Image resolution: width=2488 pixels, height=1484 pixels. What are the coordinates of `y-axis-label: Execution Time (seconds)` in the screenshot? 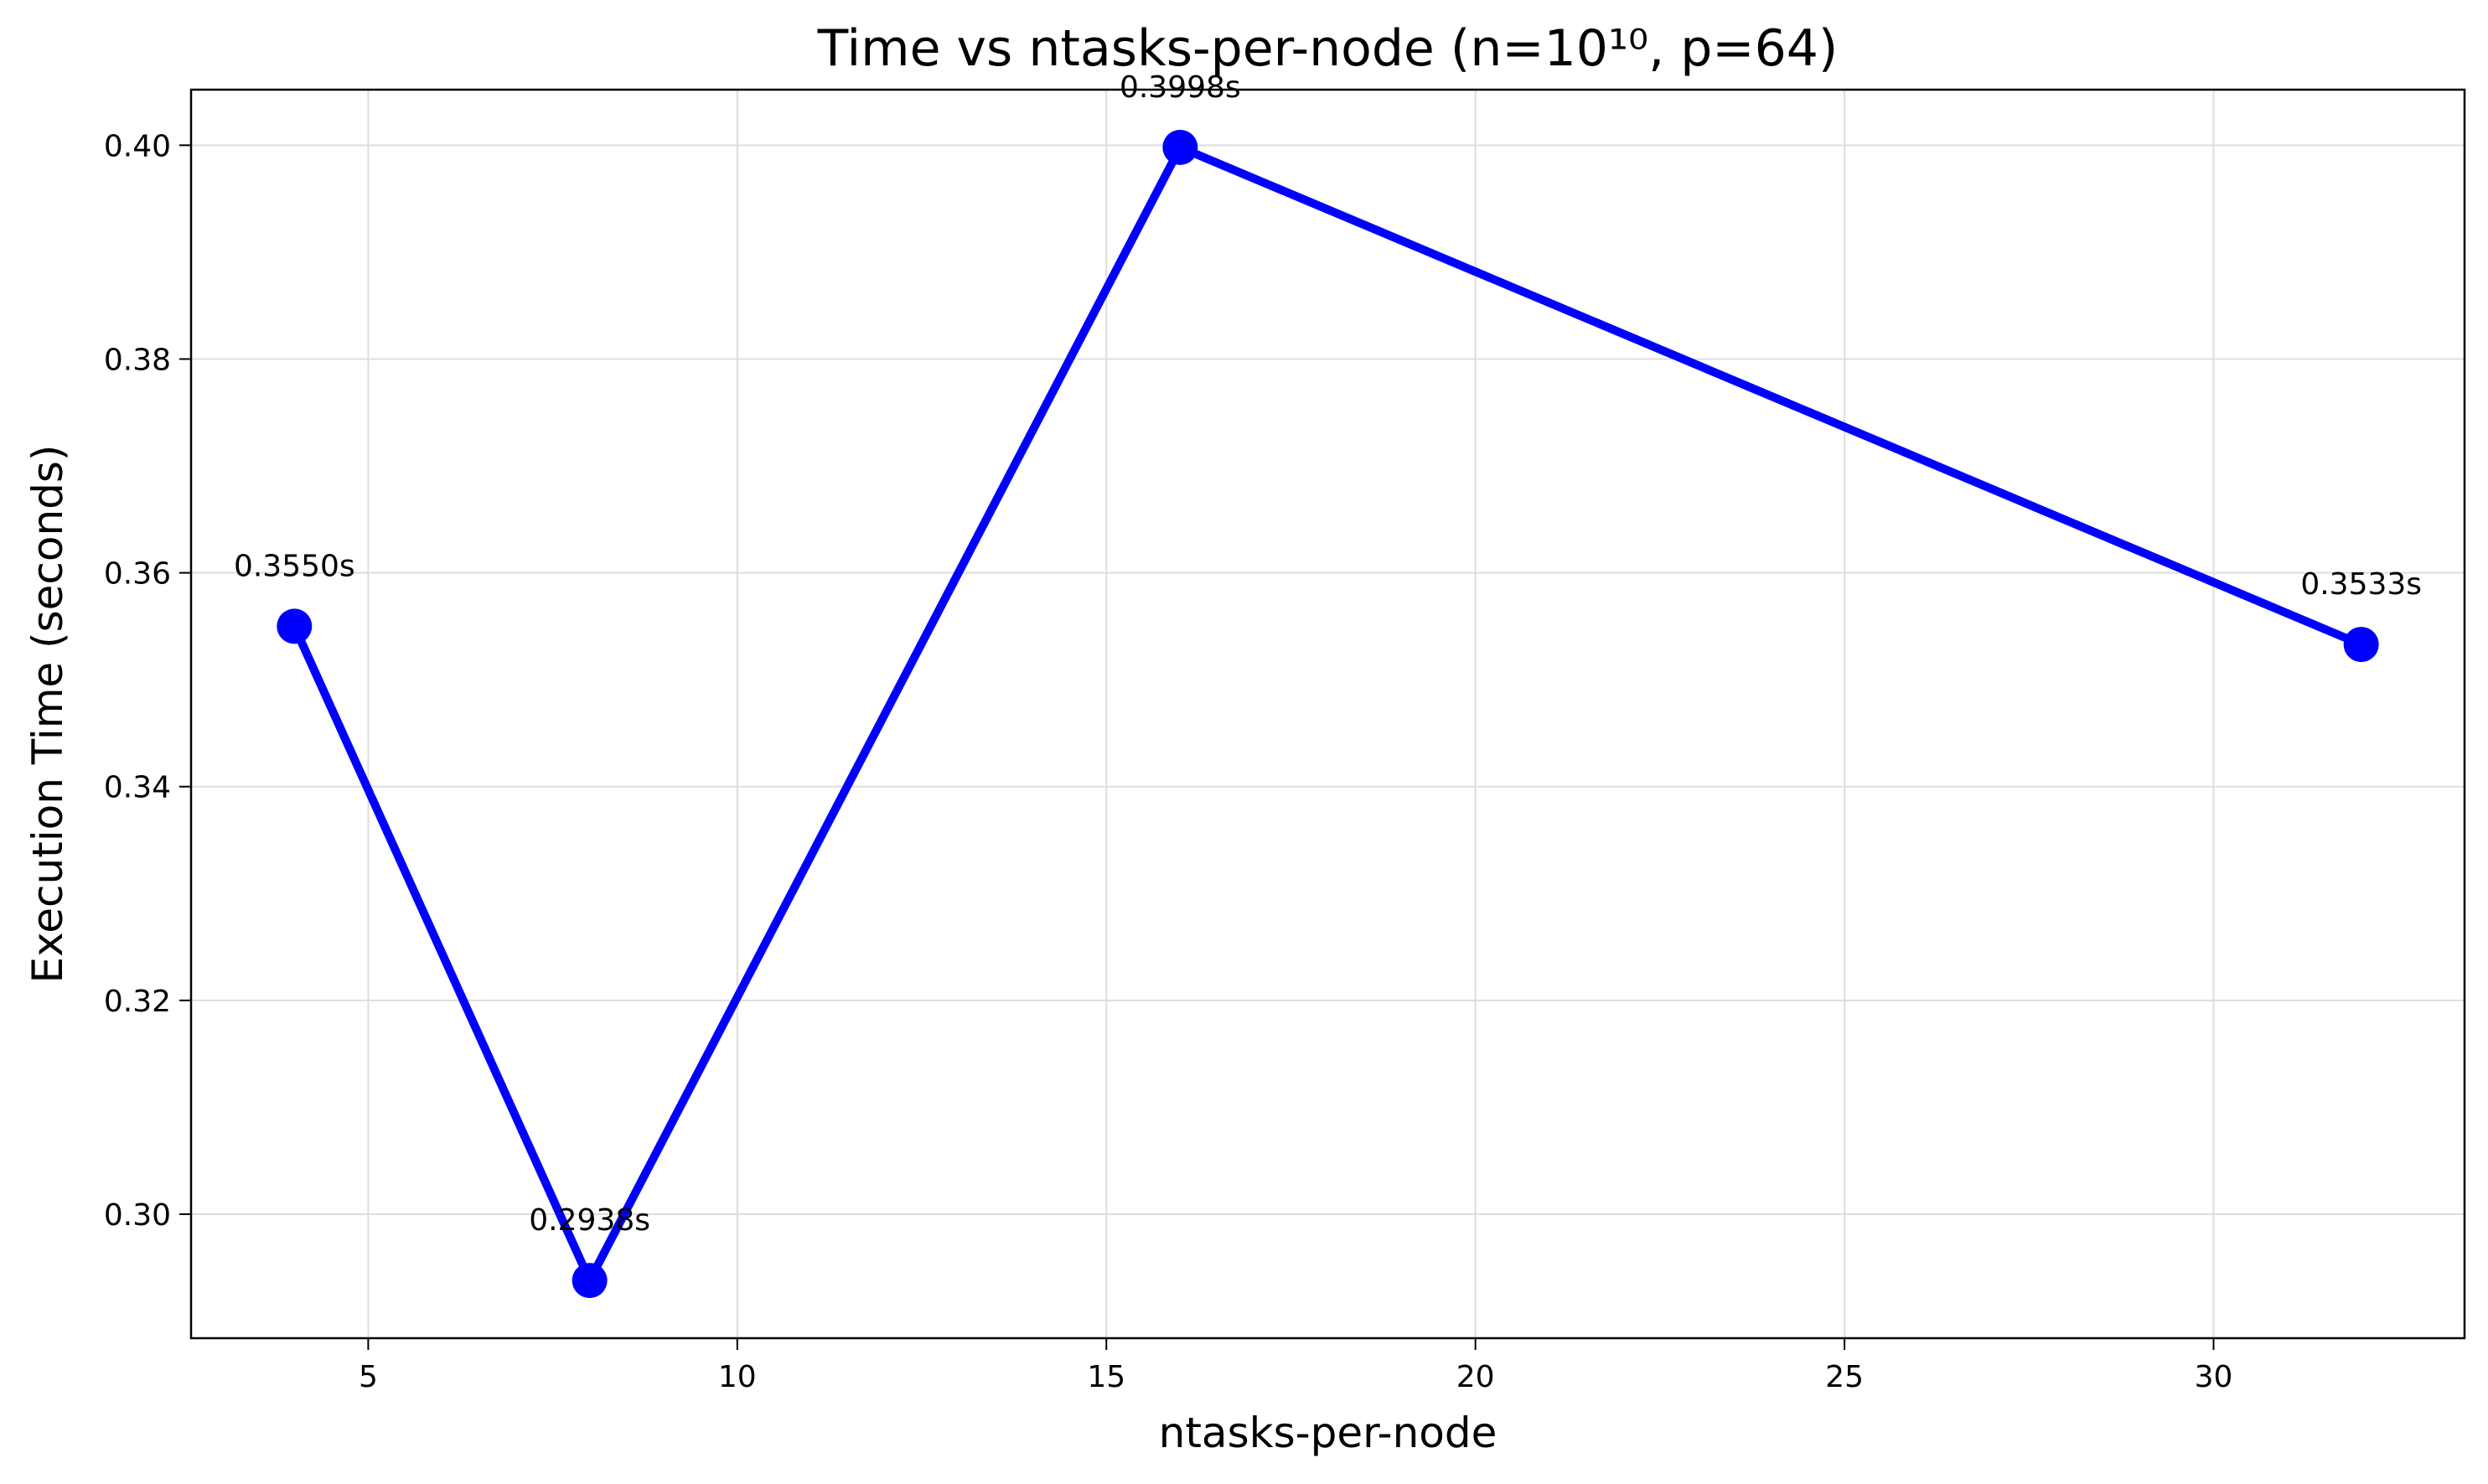 It's located at (47, 714).